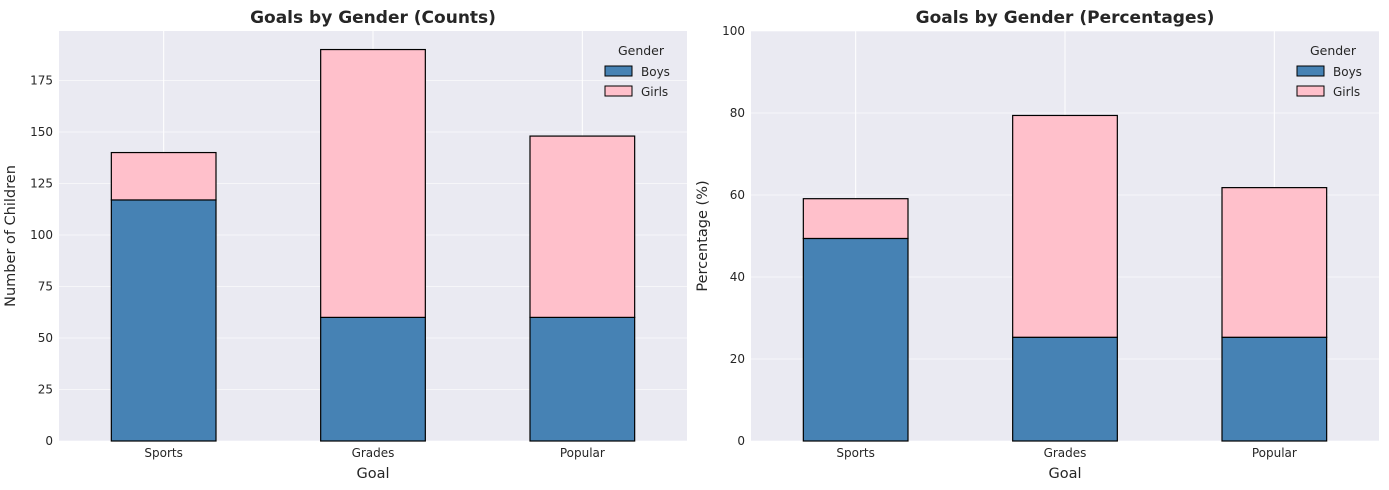 This screenshot has width=1389, height=490. I want to click on chart-title: Goals by Gender (Counts), so click(373, 18).